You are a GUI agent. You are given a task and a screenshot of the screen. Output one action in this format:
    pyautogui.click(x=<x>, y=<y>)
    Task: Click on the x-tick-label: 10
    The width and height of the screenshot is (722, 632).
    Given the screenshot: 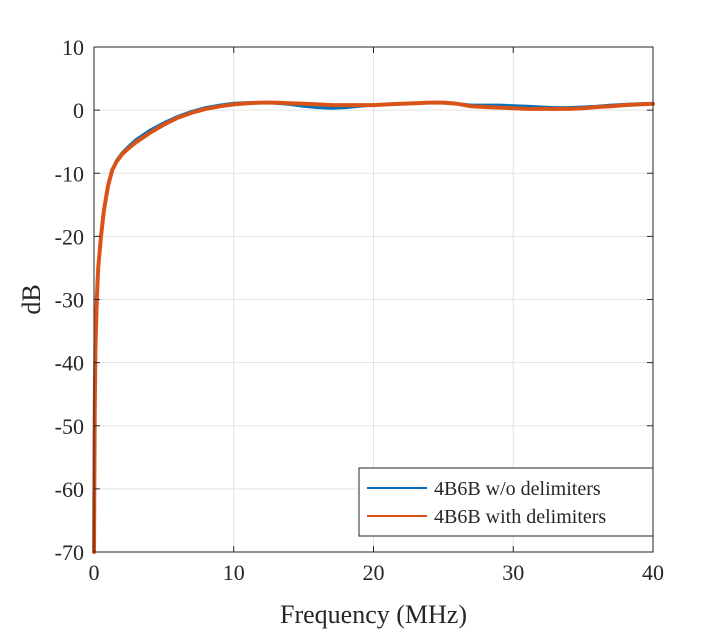 What is the action you would take?
    pyautogui.click(x=234, y=572)
    